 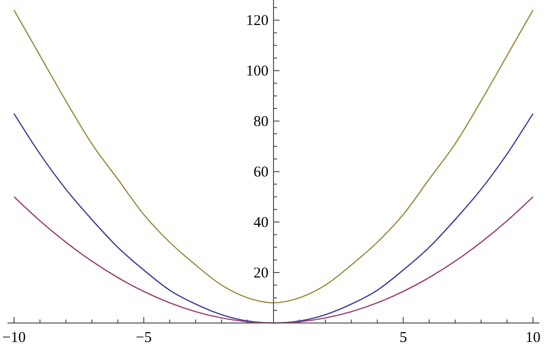 I want to click on x-tick-label: −5, so click(x=144, y=338).